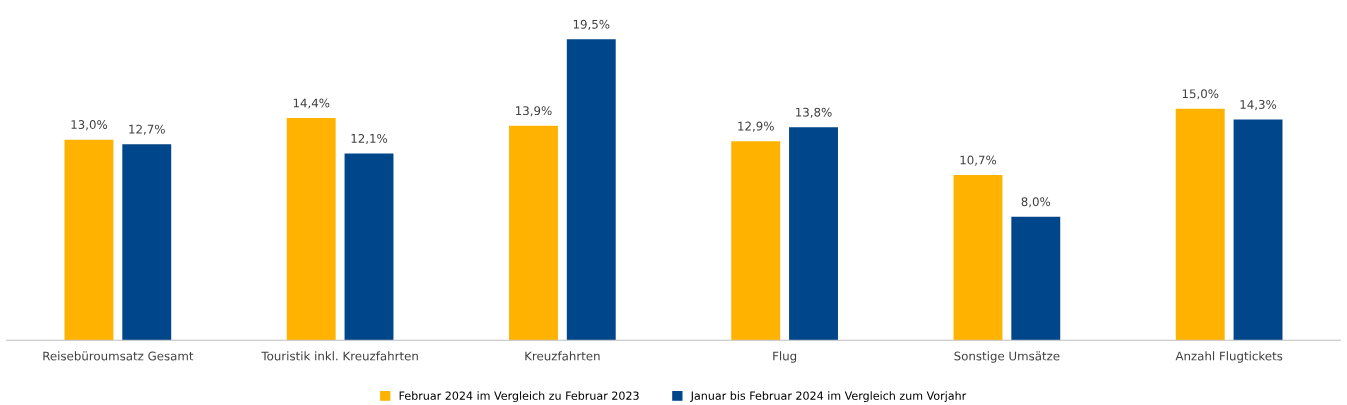 Image resolution: width=1347 pixels, height=405 pixels. What do you see at coordinates (562, 356) in the screenshot?
I see `x-tick-label: Kreuzfahrten` at bounding box center [562, 356].